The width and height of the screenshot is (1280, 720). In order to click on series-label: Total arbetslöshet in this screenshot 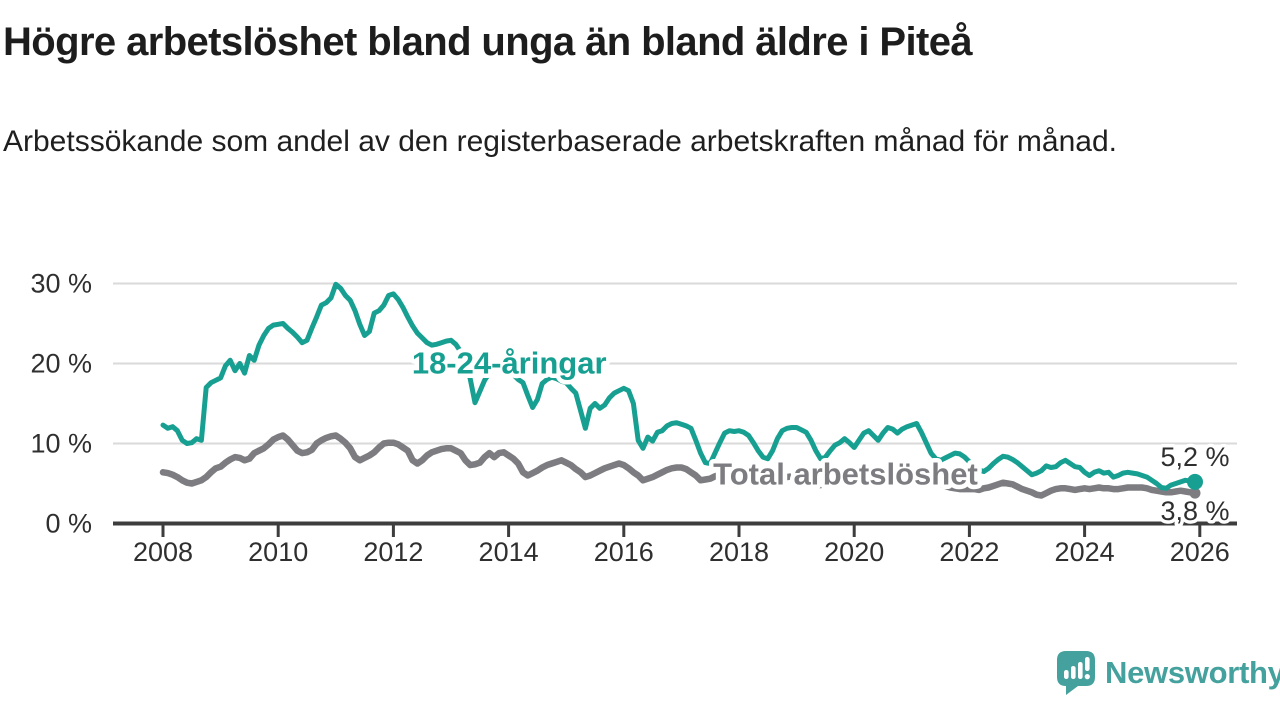, I will do `click(845, 473)`.